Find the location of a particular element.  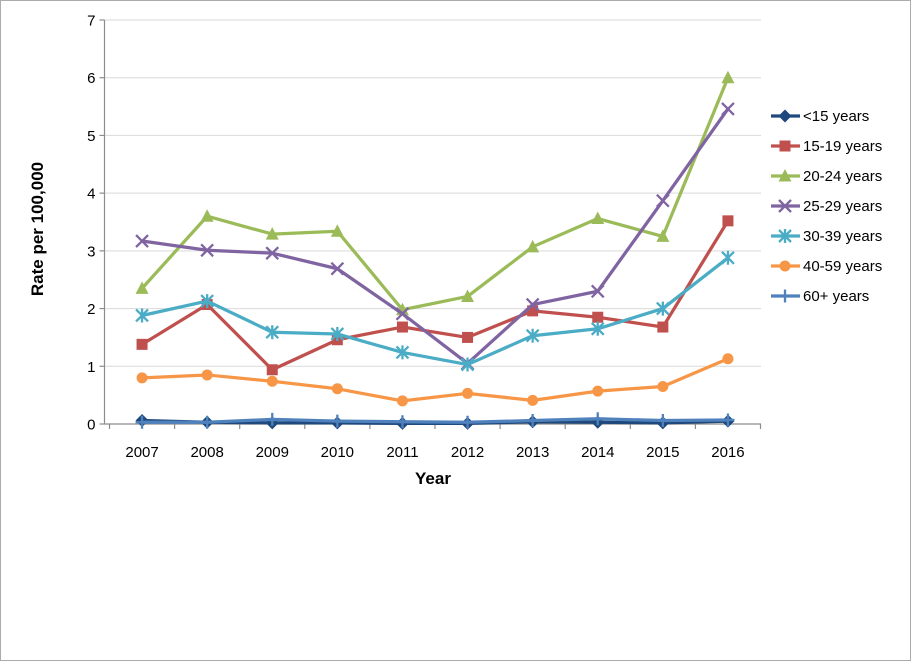

legend-item-30-39-years: 30-39 years is located at coordinates (826, 236).